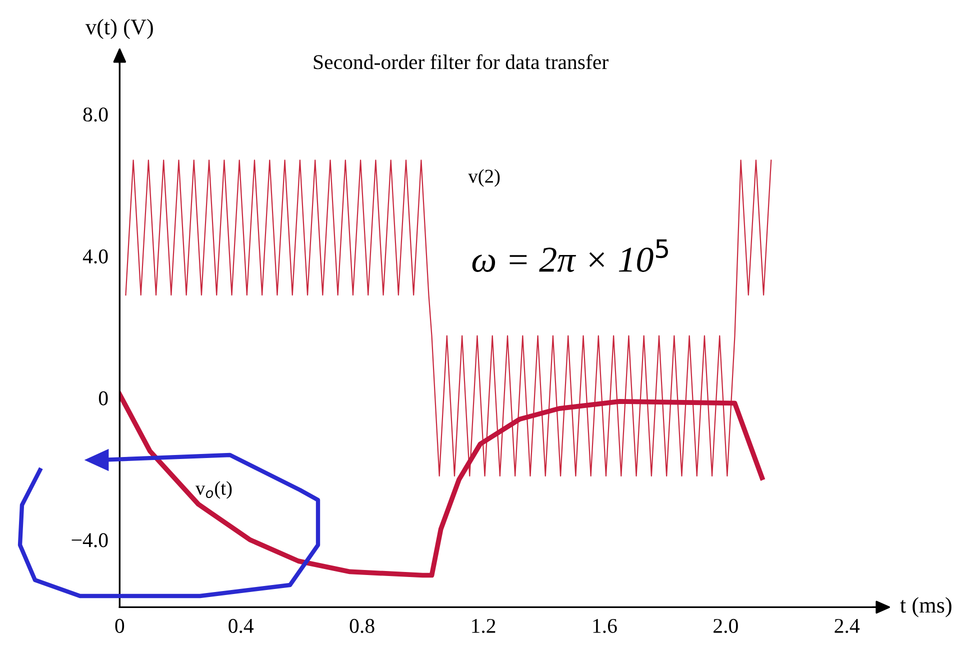 Image resolution: width=965 pixels, height=648 pixels. What do you see at coordinates (484, 178) in the screenshot?
I see `text: v(2)` at bounding box center [484, 178].